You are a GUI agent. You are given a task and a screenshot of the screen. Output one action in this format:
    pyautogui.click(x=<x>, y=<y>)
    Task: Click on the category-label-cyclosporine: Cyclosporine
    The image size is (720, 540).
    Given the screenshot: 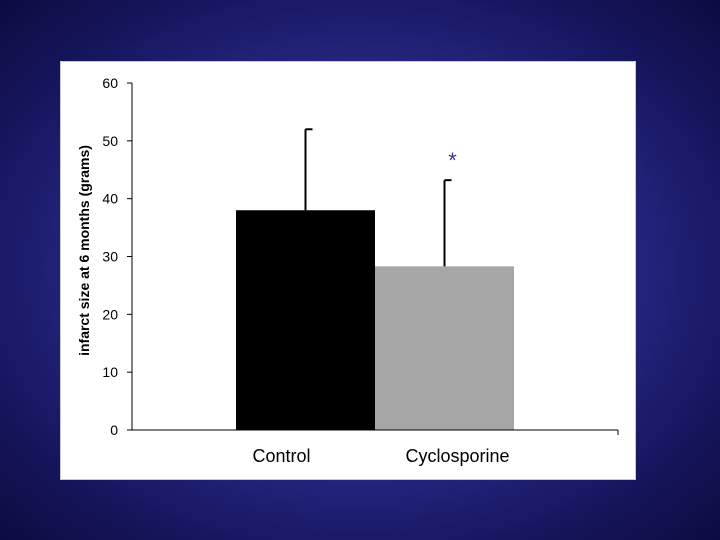 What is the action you would take?
    pyautogui.click(x=457, y=456)
    